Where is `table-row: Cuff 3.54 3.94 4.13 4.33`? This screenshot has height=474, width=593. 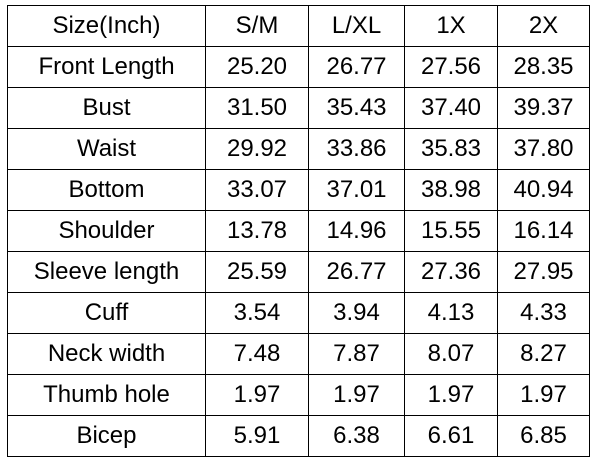
table-row: Cuff 3.54 3.94 4.13 4.33 is located at coordinates (298, 313).